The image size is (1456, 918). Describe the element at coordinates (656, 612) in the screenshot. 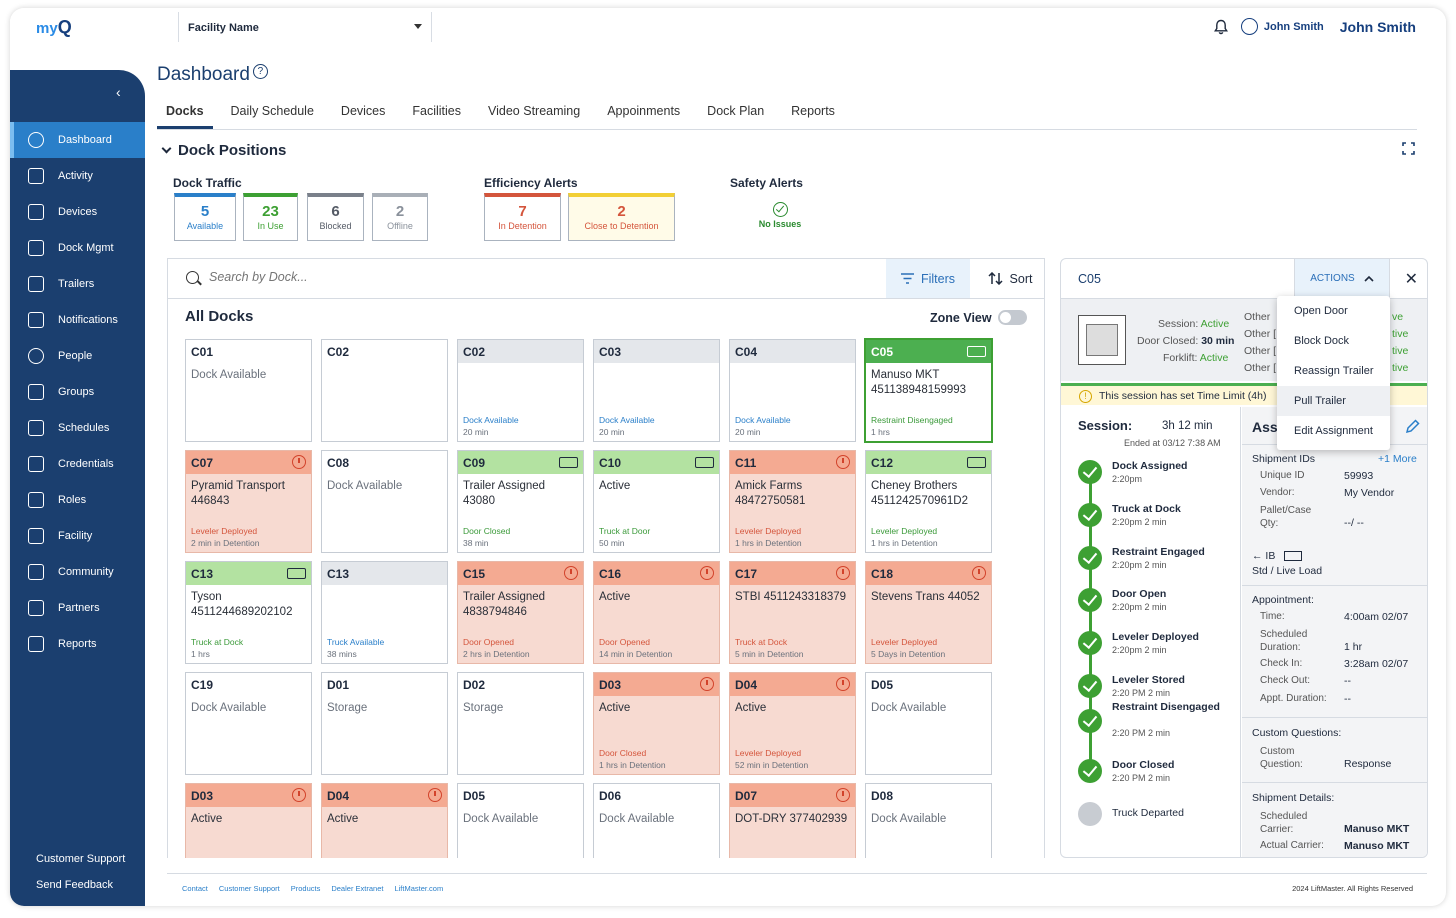

I see `dock-card-c16: C16 Active Door Opened 14 min in Detention` at that location.